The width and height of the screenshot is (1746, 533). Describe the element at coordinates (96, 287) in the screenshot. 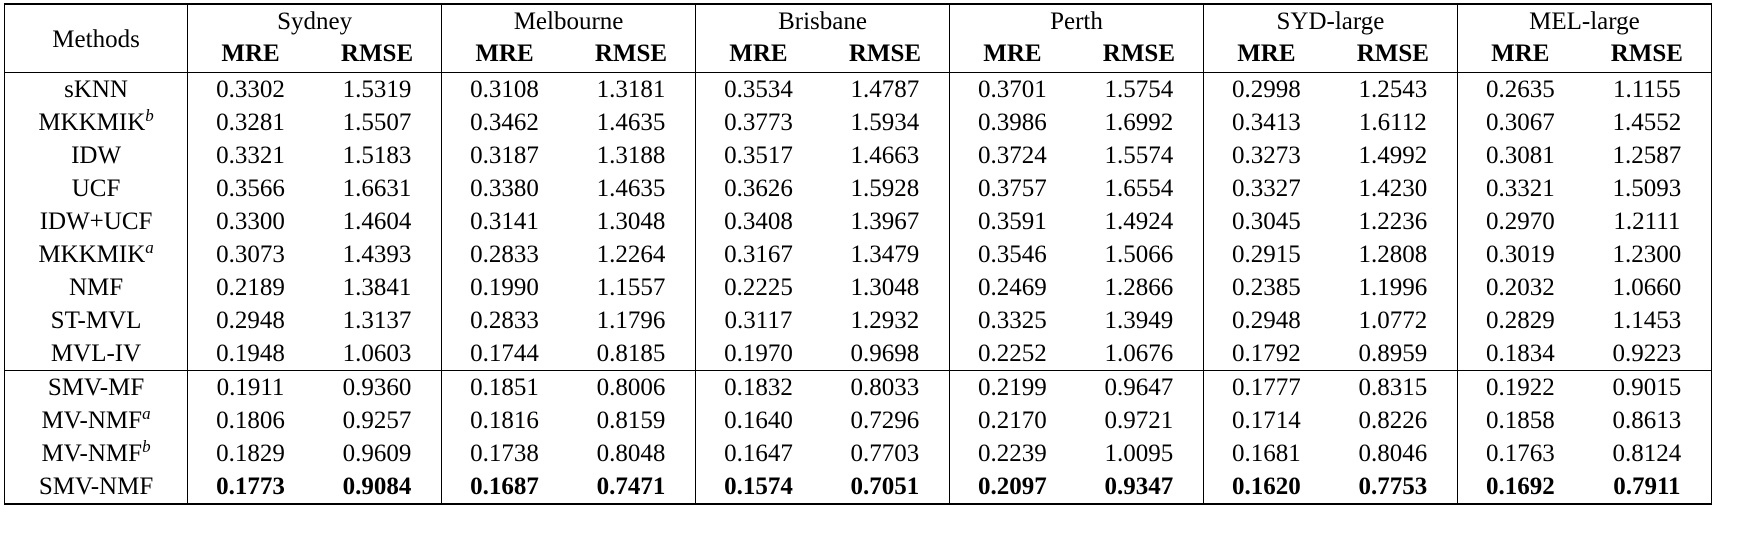

I see `method-name-cell: NMF` at that location.